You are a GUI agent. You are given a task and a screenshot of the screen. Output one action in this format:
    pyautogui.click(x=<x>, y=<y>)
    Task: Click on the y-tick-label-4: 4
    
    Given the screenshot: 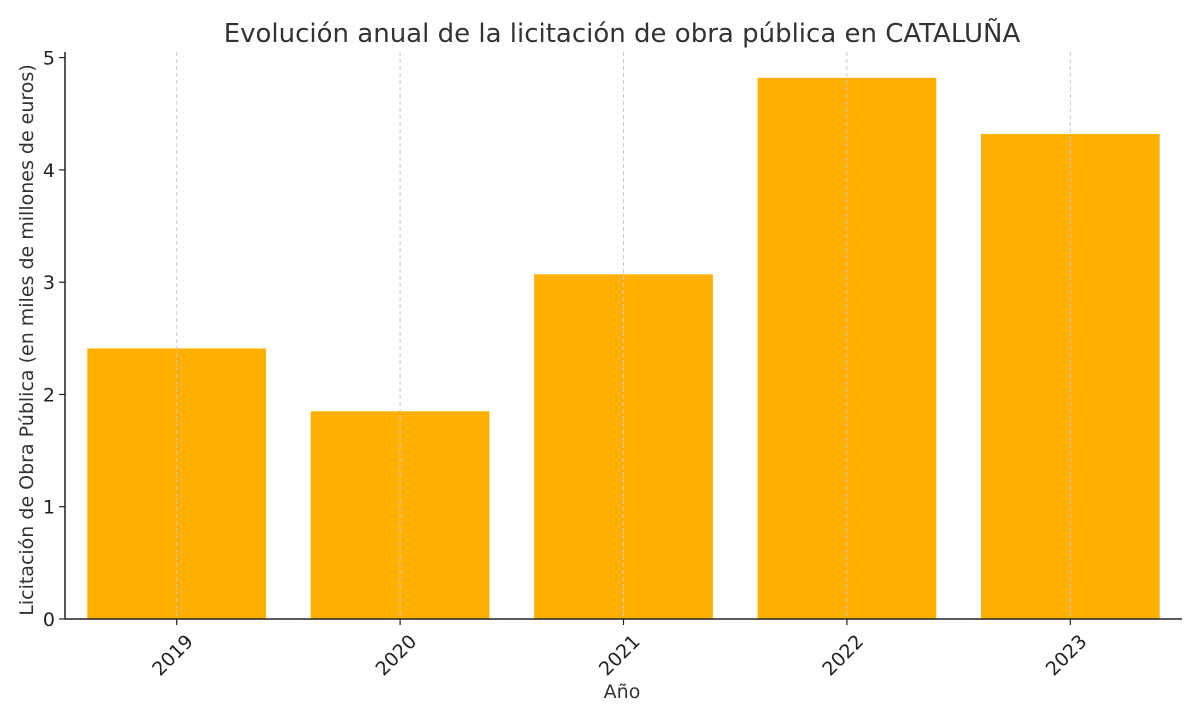 What is the action you would take?
    pyautogui.click(x=49, y=171)
    